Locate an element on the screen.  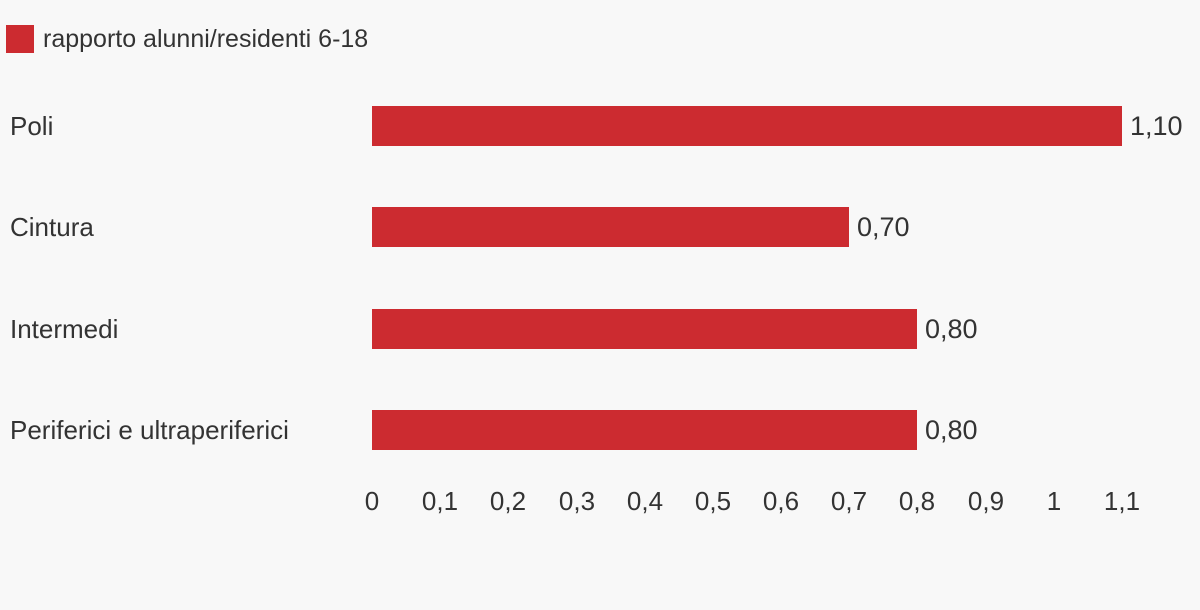
legend: rapporto alunni/residenti 6-18 is located at coordinates (187, 39).